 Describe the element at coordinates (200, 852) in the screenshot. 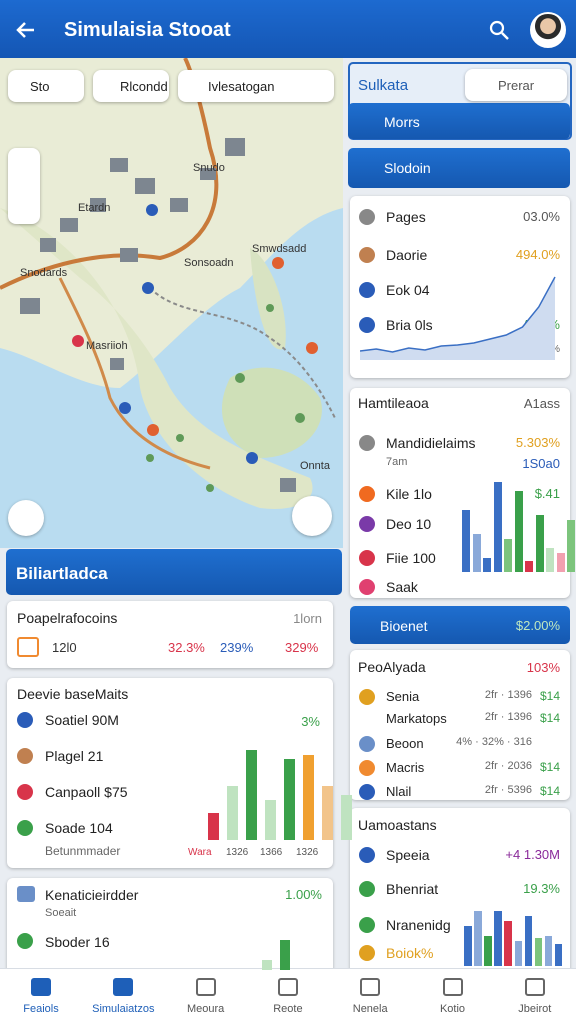

I see `chart-label: Wara` at that location.